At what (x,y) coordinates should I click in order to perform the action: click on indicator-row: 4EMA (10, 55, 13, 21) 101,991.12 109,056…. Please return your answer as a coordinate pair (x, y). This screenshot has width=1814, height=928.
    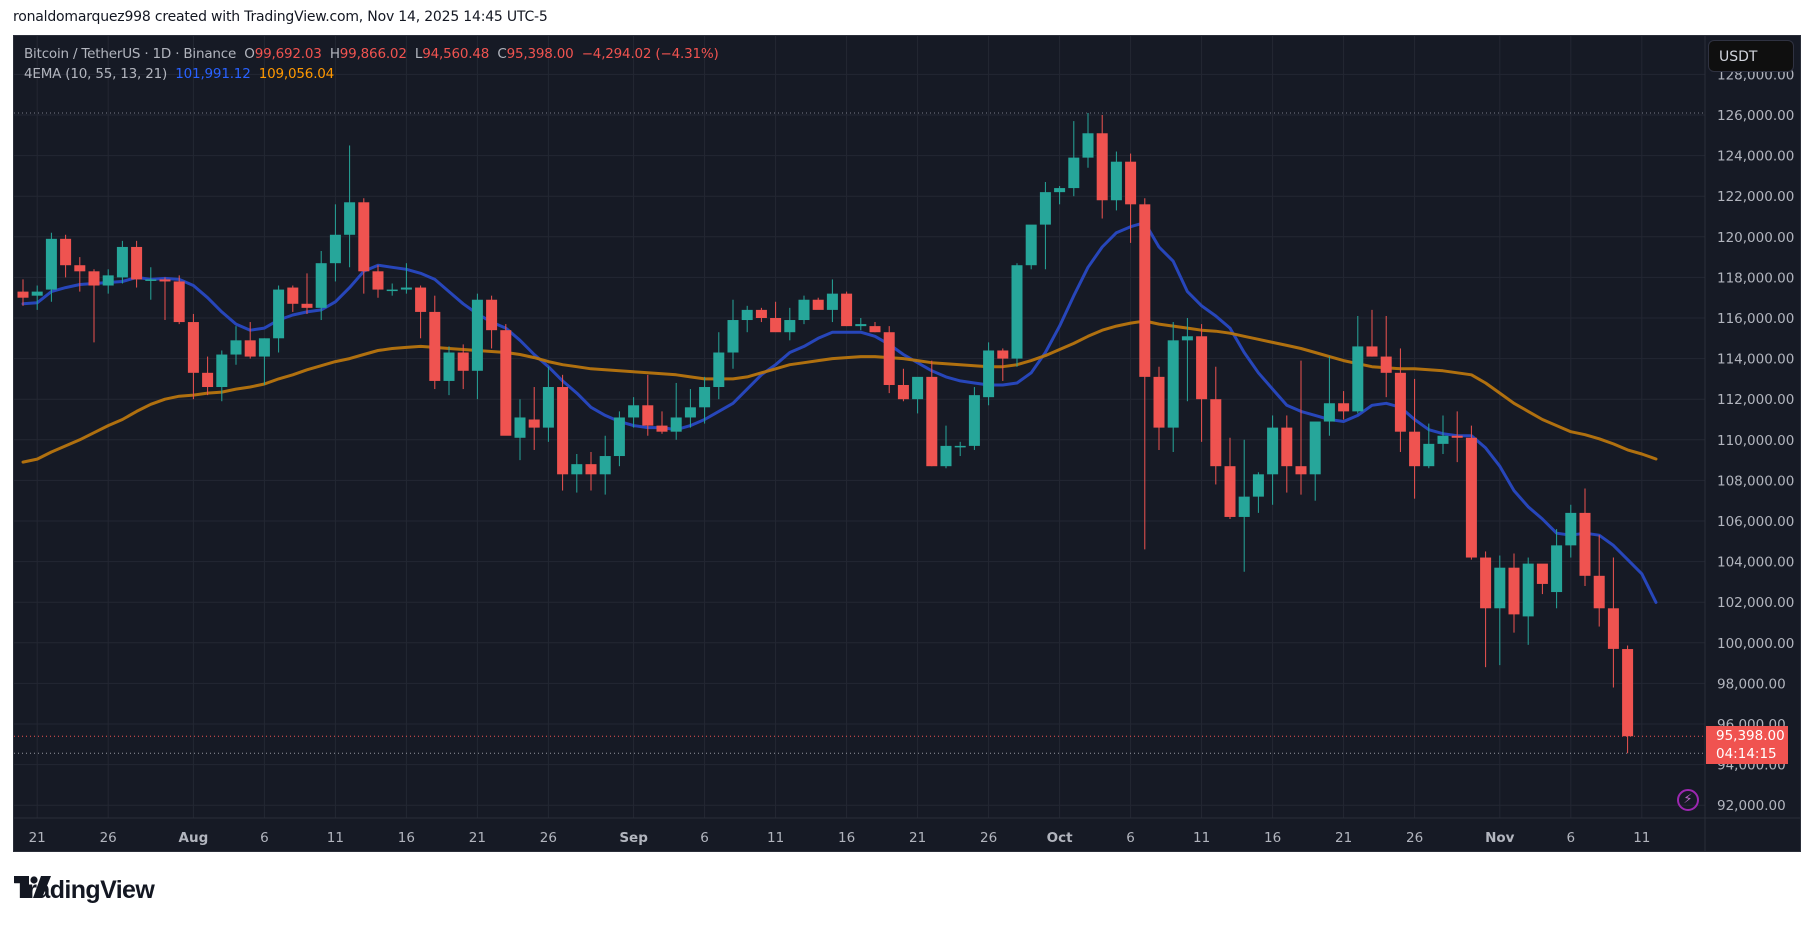
    Looking at the image, I should click on (371, 74).